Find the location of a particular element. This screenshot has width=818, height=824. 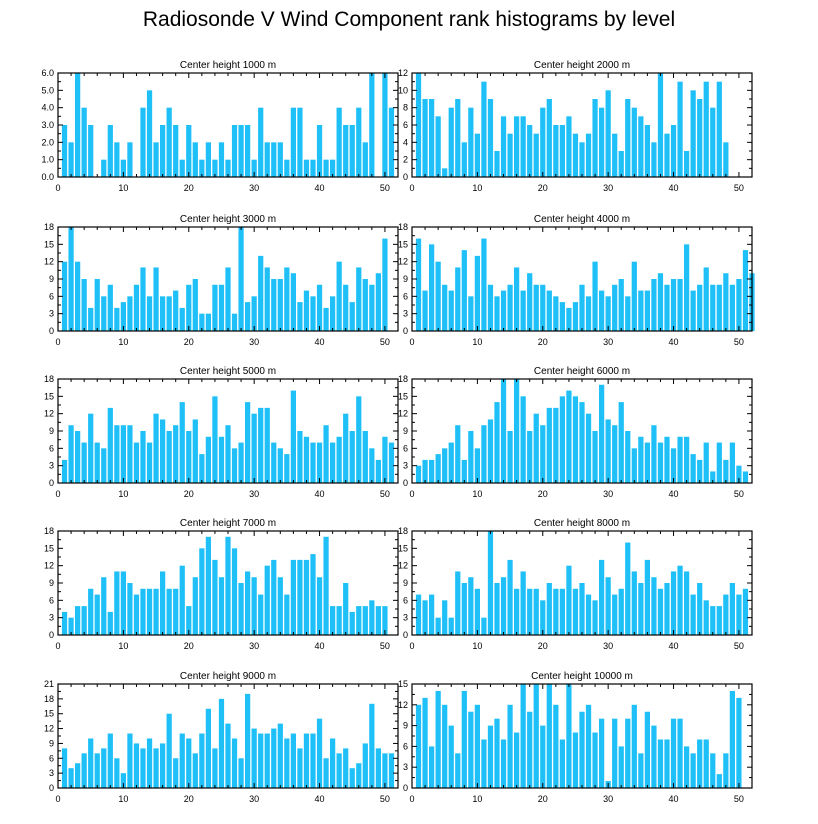

y-tick-label: 4 is located at coordinates (405, 142).